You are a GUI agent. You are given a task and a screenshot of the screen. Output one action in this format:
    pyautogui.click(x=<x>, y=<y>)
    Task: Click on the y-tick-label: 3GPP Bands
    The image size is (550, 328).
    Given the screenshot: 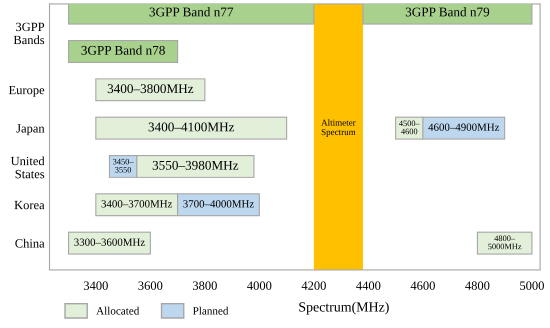 What is the action you would take?
    pyautogui.click(x=29, y=33)
    